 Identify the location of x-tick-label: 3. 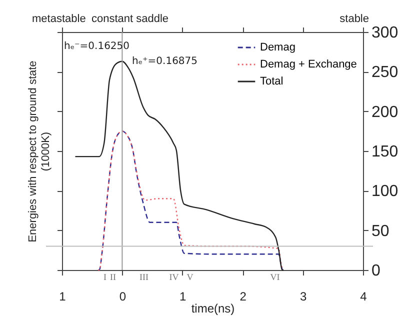
(303, 297).